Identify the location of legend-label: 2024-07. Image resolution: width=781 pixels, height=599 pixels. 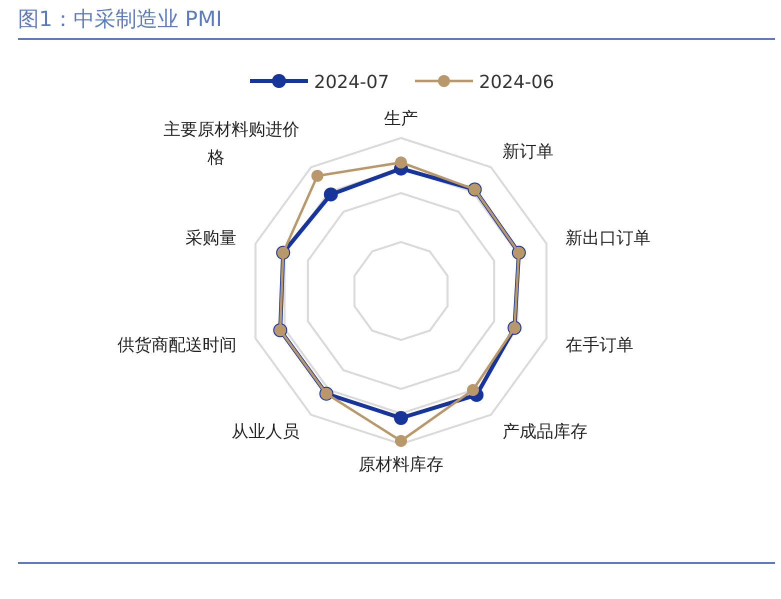
(352, 82).